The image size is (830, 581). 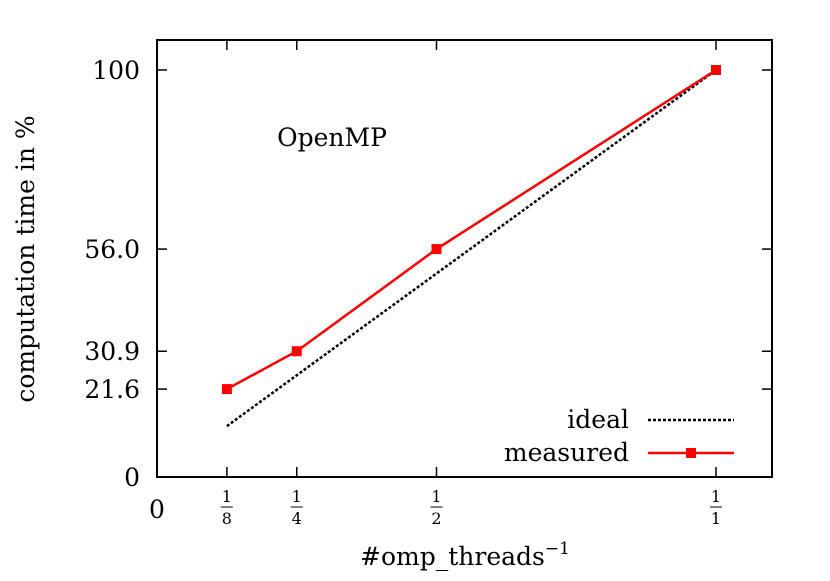 What do you see at coordinates (227, 518) in the screenshot?
I see `x-tick-label-denominator: 8` at bounding box center [227, 518].